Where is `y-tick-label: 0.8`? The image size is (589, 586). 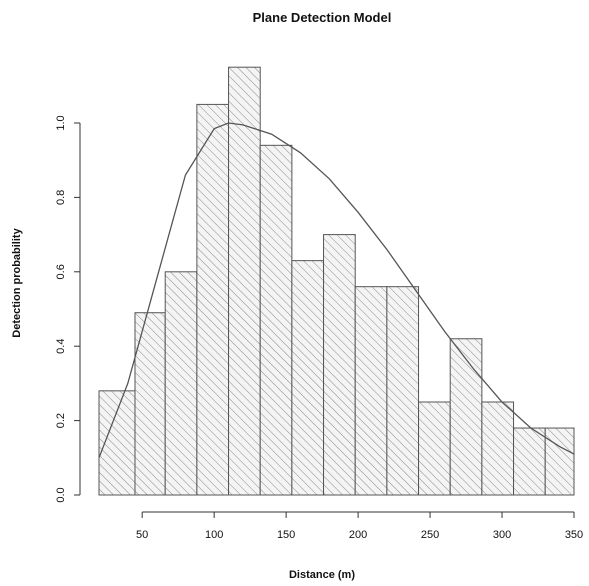 y-tick-label: 0.8 is located at coordinates (61, 197).